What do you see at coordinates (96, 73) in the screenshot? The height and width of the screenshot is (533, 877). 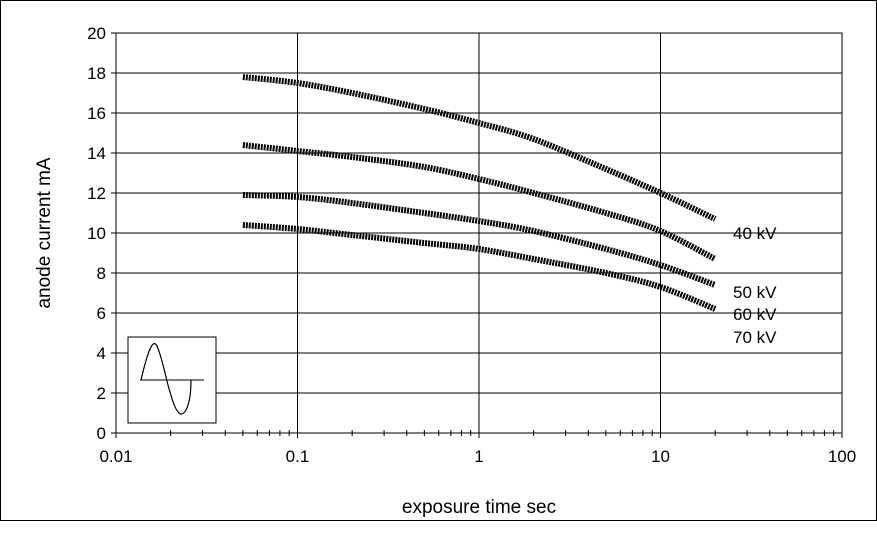 I see `y-tick-label: 18` at bounding box center [96, 73].